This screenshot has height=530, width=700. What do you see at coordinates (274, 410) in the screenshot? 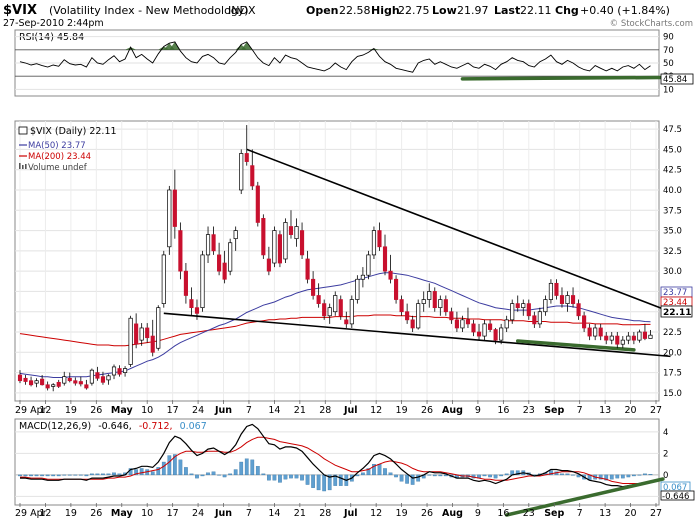
I see `date-label: 14` at bounding box center [274, 410].